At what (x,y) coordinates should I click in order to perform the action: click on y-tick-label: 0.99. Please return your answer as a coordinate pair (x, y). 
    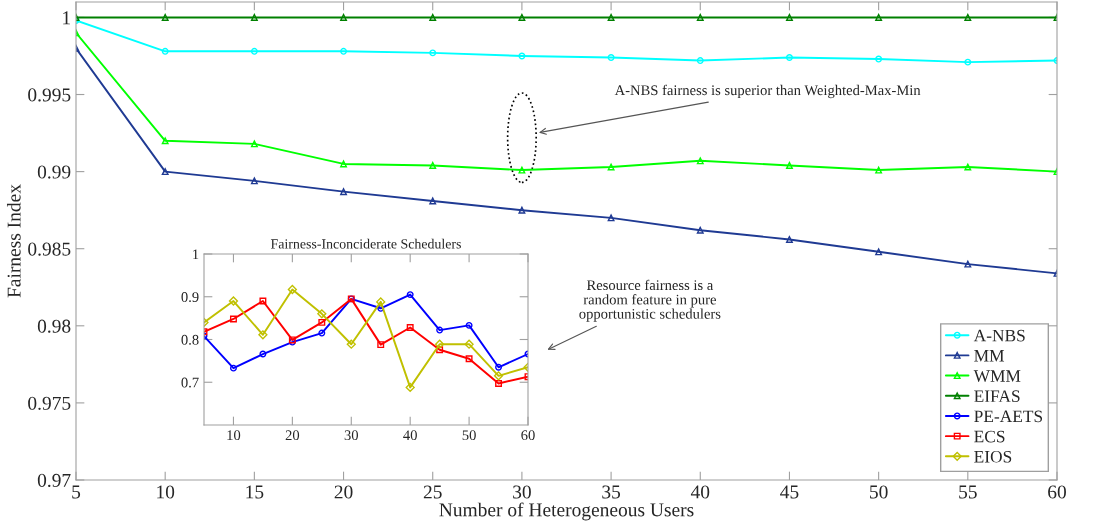
    Looking at the image, I should click on (54, 172).